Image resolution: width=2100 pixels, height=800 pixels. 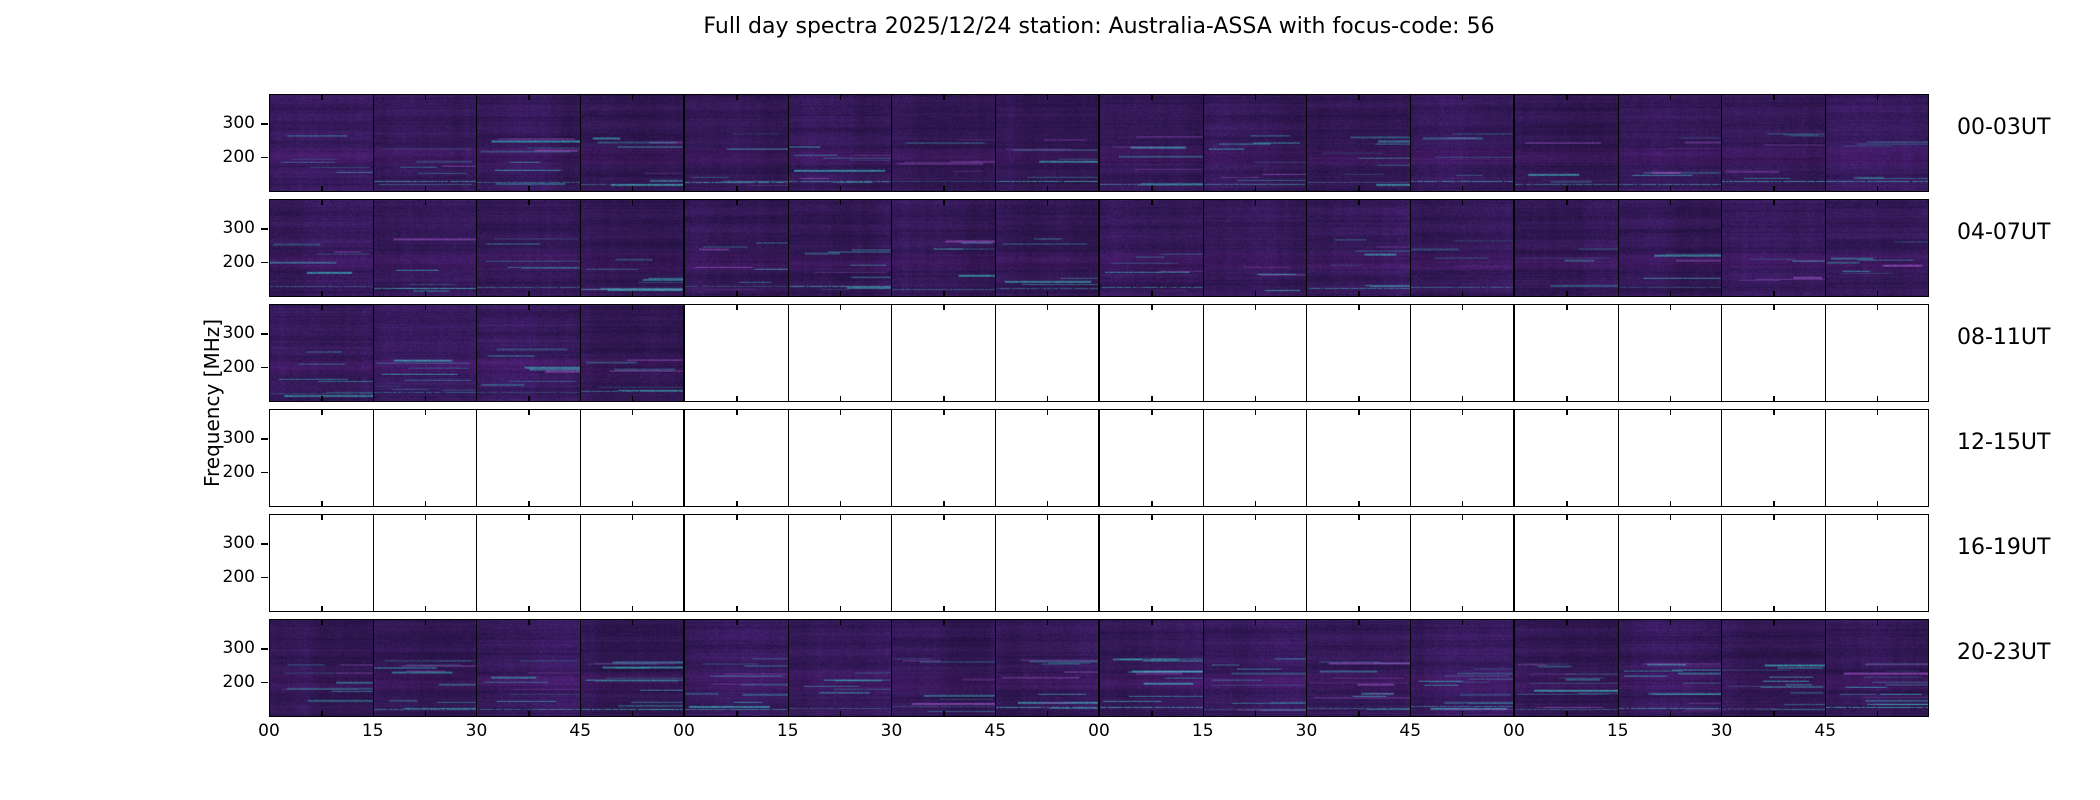 I want to click on x-tick-label: 00, so click(x=1514, y=731).